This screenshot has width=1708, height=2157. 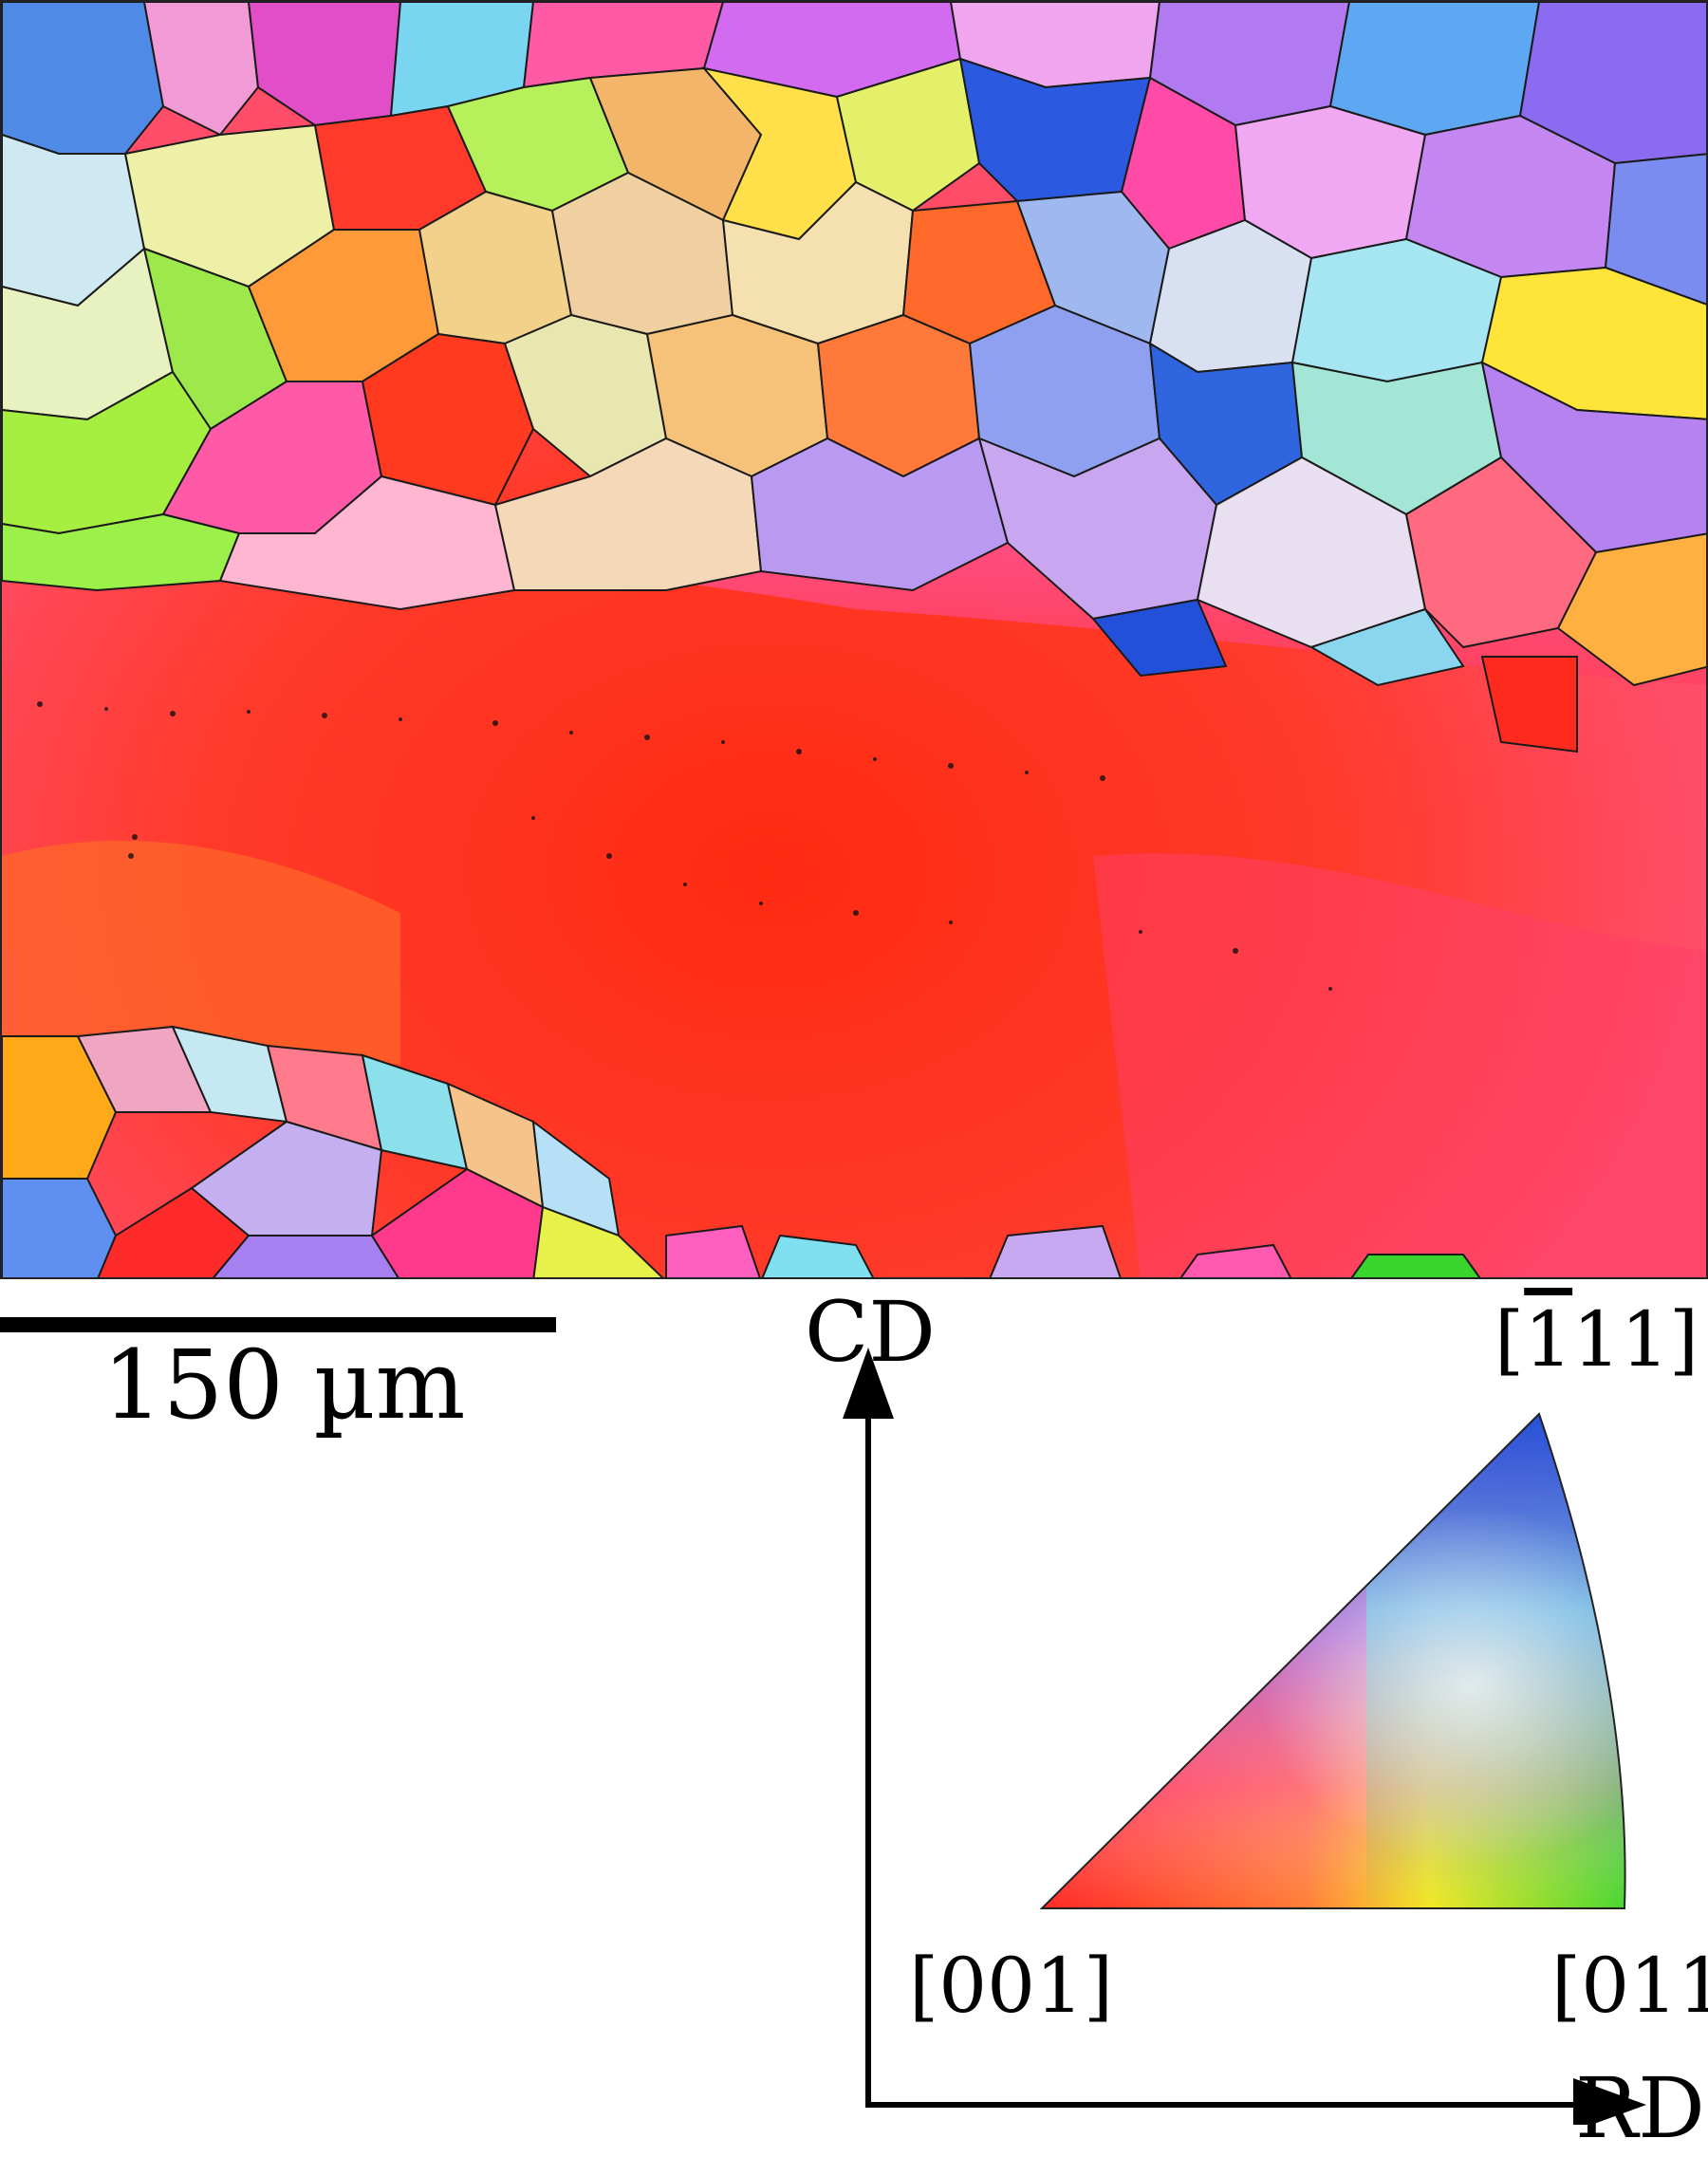 What do you see at coordinates (1011, 1986) in the screenshot?
I see `pole-001-label: [001]` at bounding box center [1011, 1986].